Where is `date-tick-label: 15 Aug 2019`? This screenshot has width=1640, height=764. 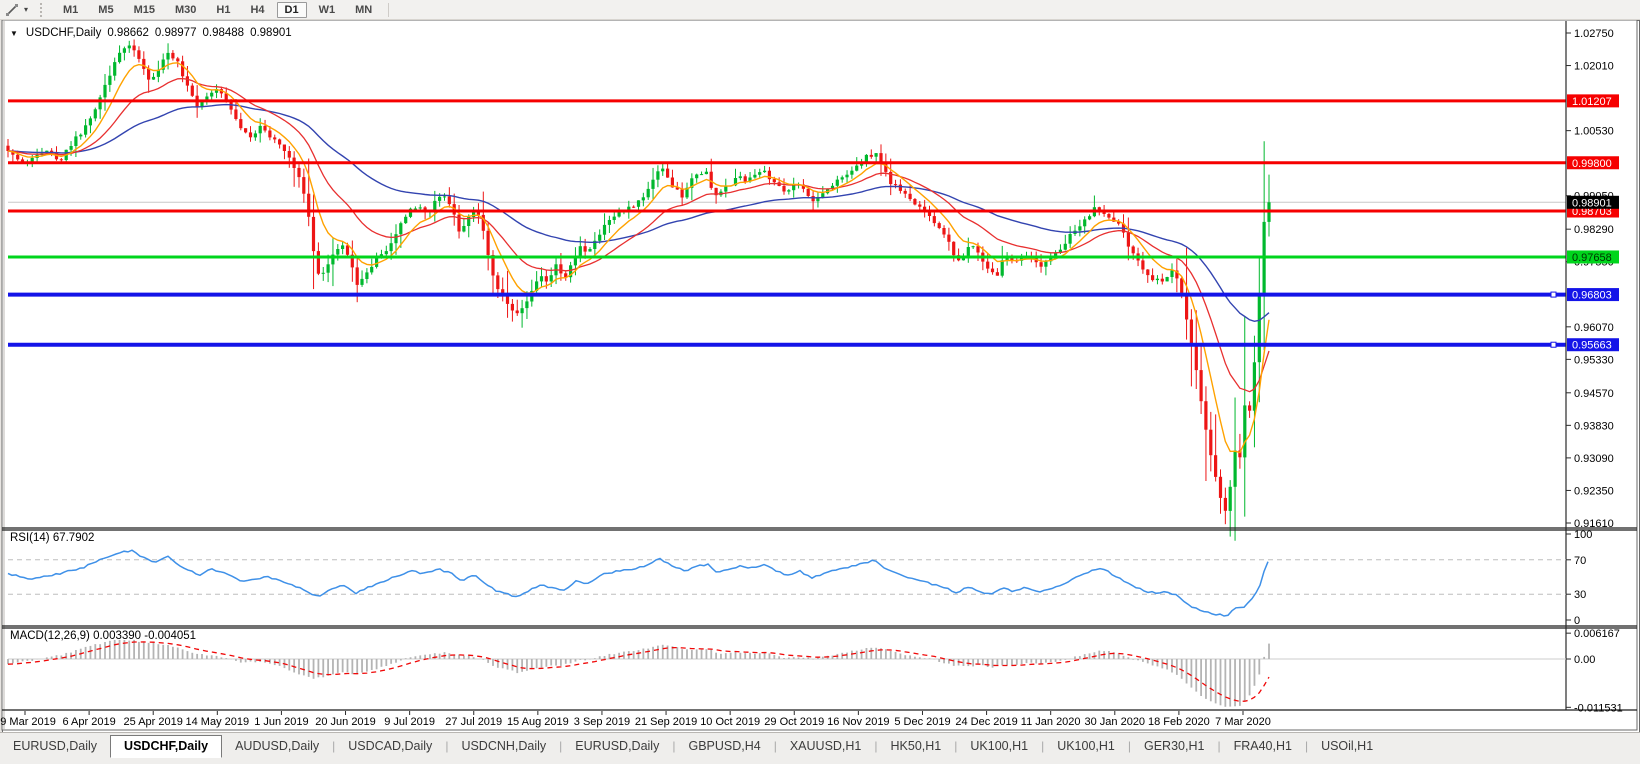 date-tick-label: 15 Aug 2019 is located at coordinates (538, 722).